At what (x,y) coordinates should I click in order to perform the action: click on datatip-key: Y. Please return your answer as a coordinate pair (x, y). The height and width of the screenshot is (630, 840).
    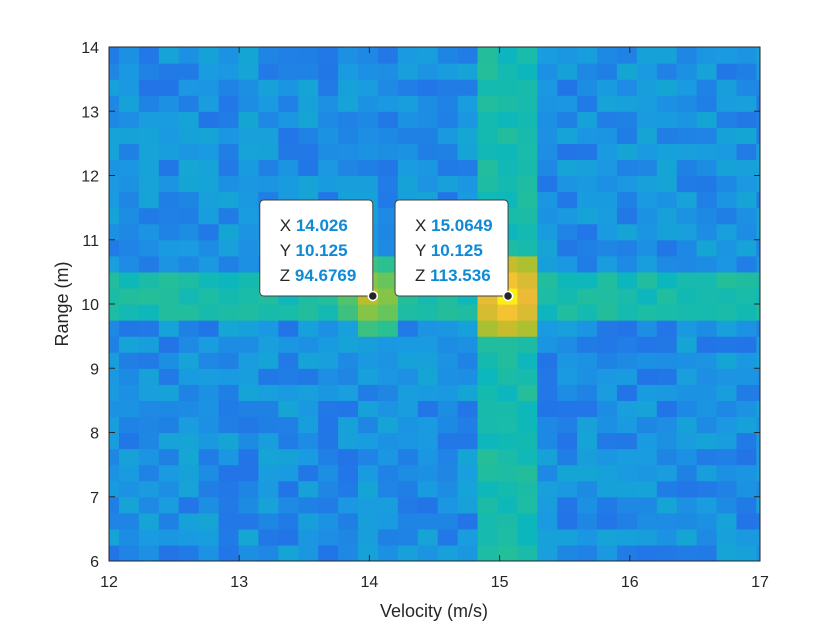
    Looking at the image, I should click on (423, 250).